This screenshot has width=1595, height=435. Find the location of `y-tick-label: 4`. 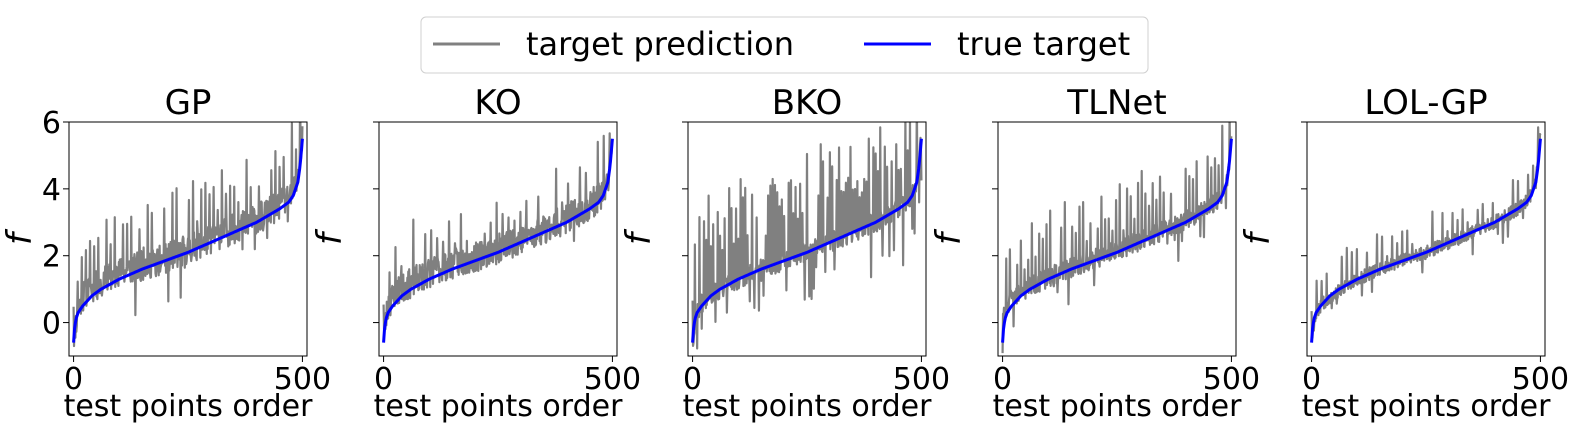

y-tick-label: 4 is located at coordinates (51, 190).